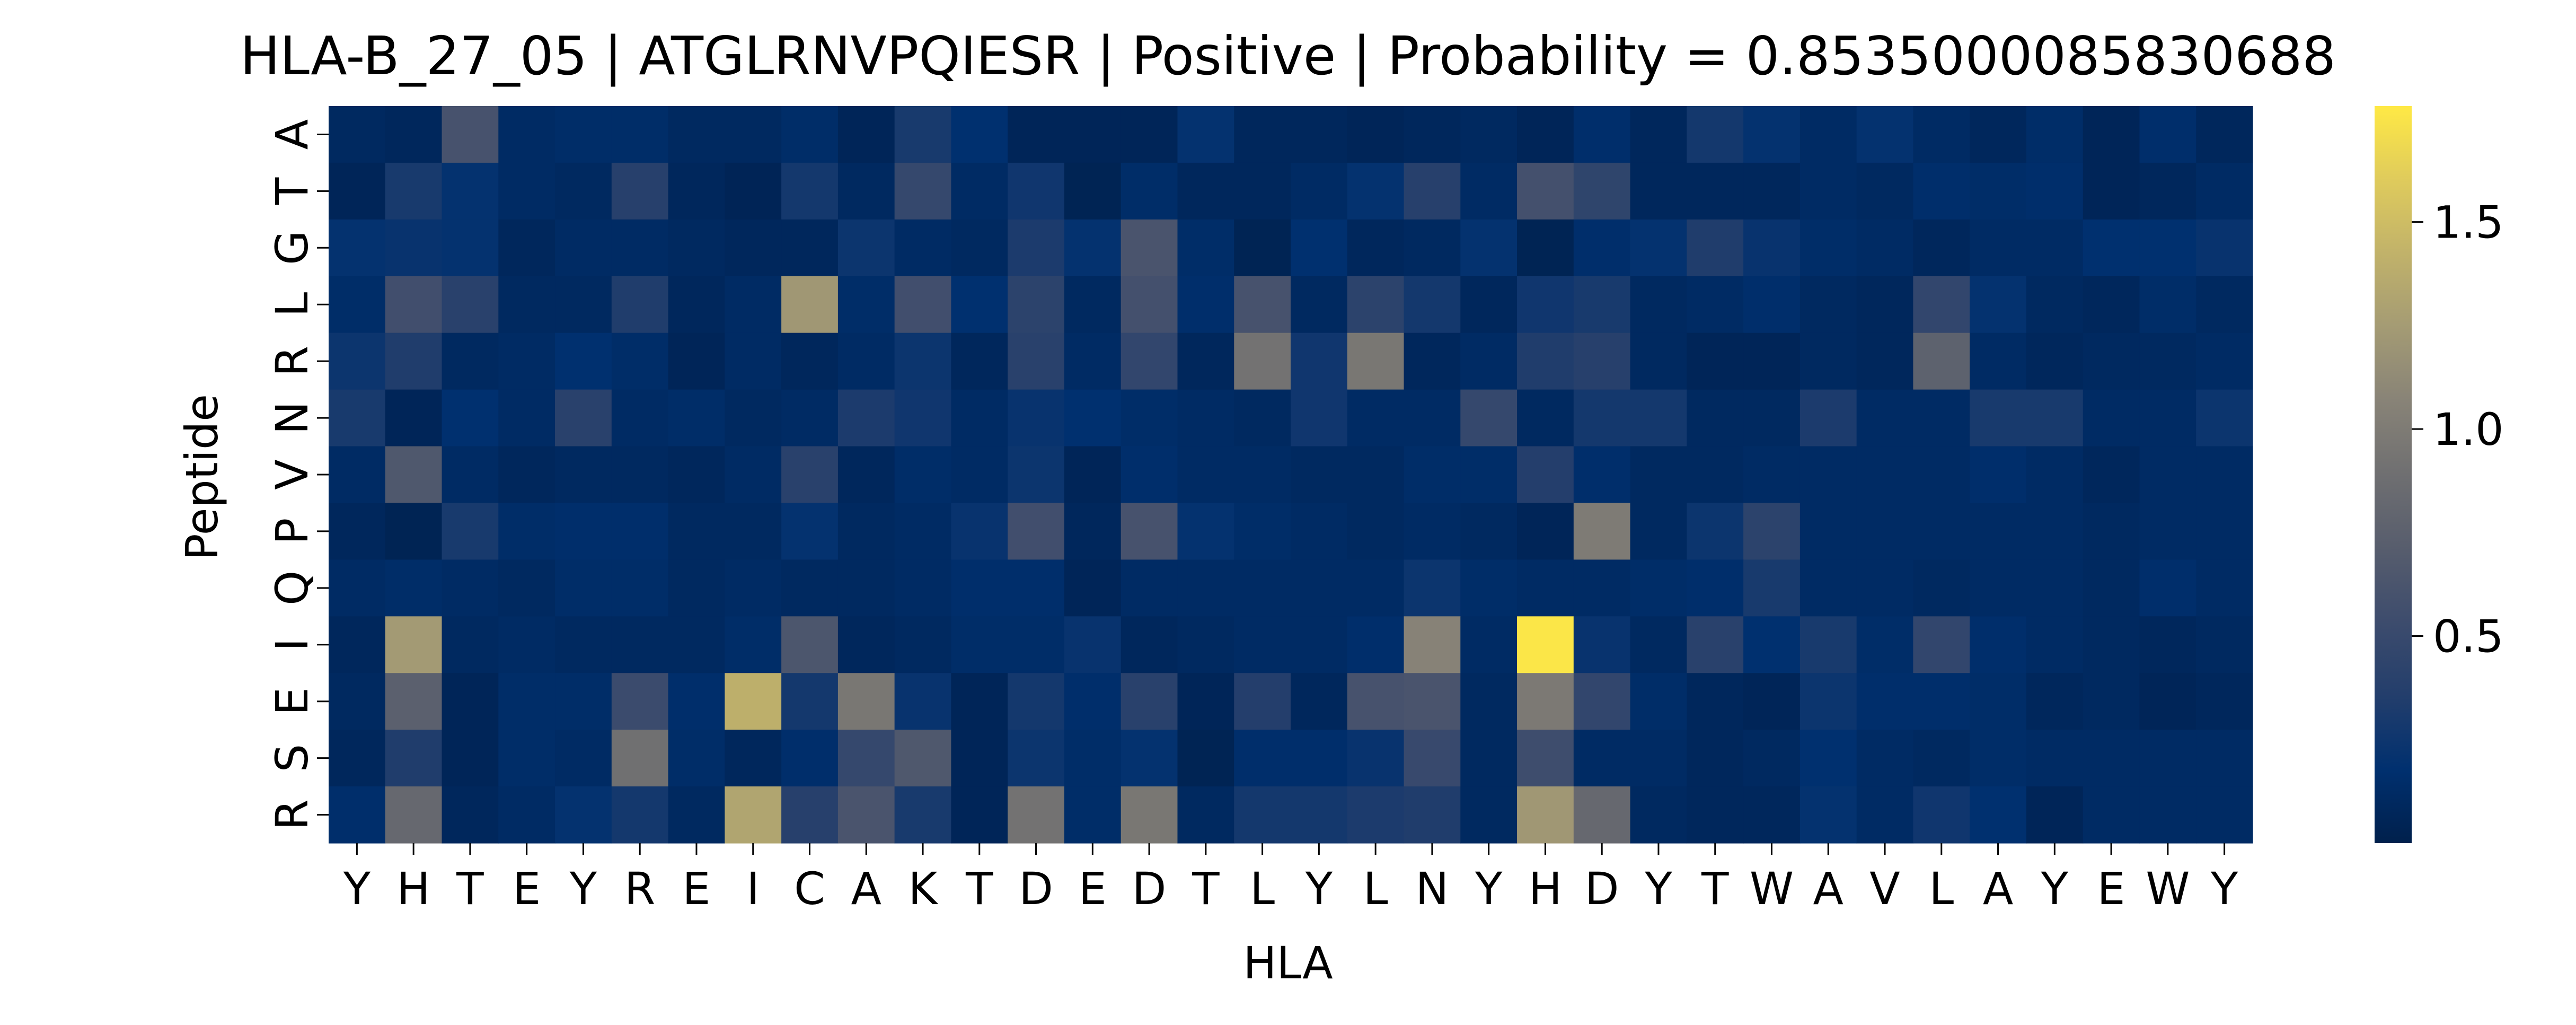 The height and width of the screenshot is (1025, 2576). What do you see at coordinates (2468, 429) in the screenshot?
I see `colorbar-tick-label: 1.0` at bounding box center [2468, 429].